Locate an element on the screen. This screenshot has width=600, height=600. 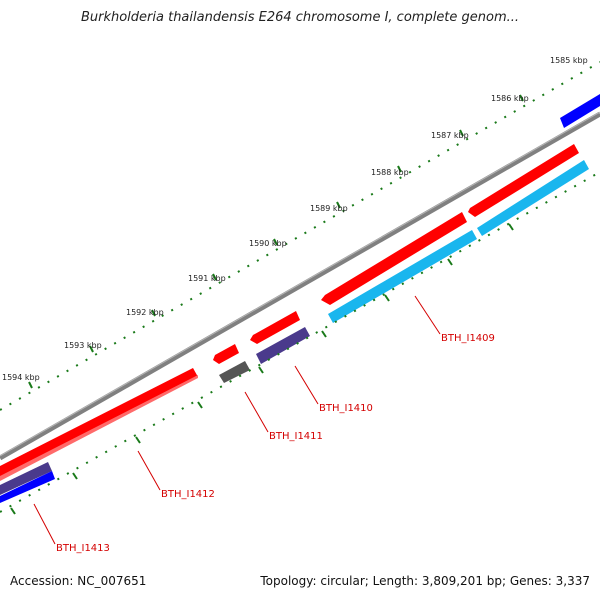
gene-label-bth-i1409: BTH_I1409 is located at coordinates (468, 338).